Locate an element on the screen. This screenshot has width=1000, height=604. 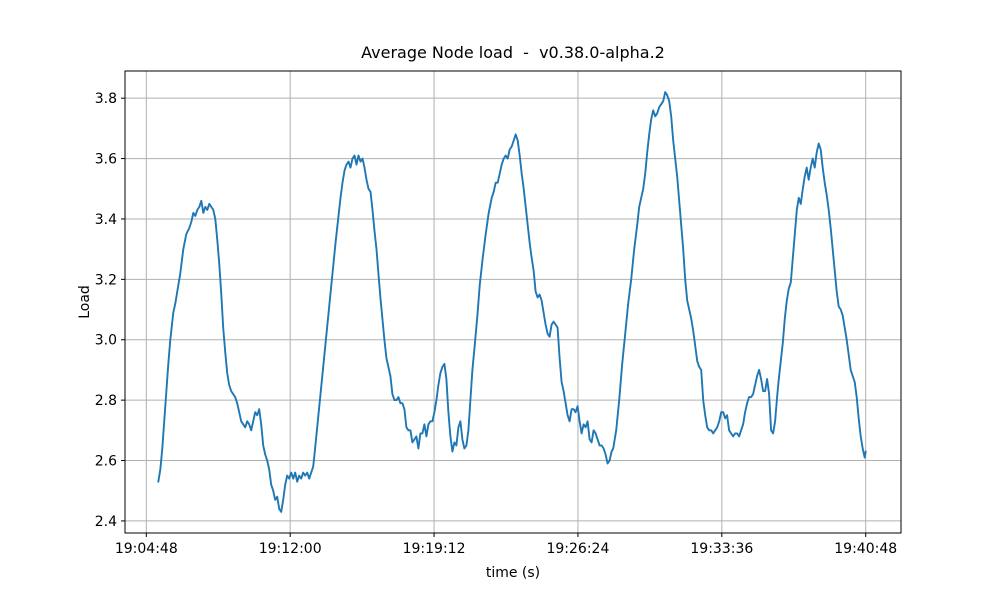
x-tick-label: 19:26:24 is located at coordinates (577, 549).